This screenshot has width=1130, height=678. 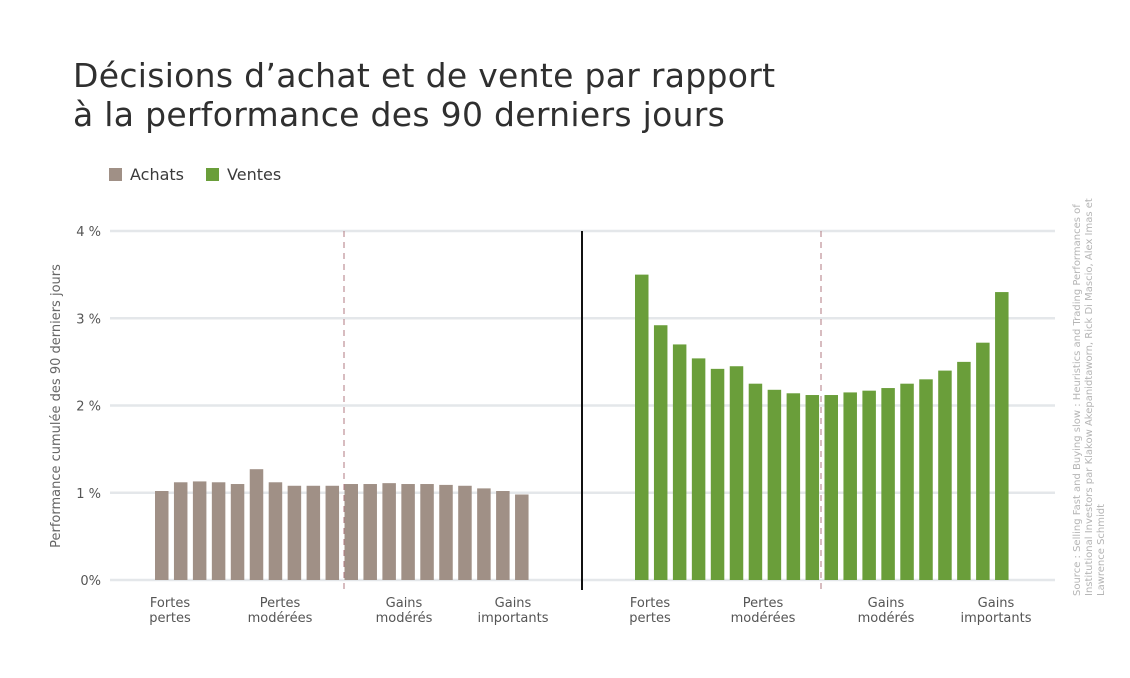 I want to click on category-label-achats-3-1: importants, so click(x=513, y=618).